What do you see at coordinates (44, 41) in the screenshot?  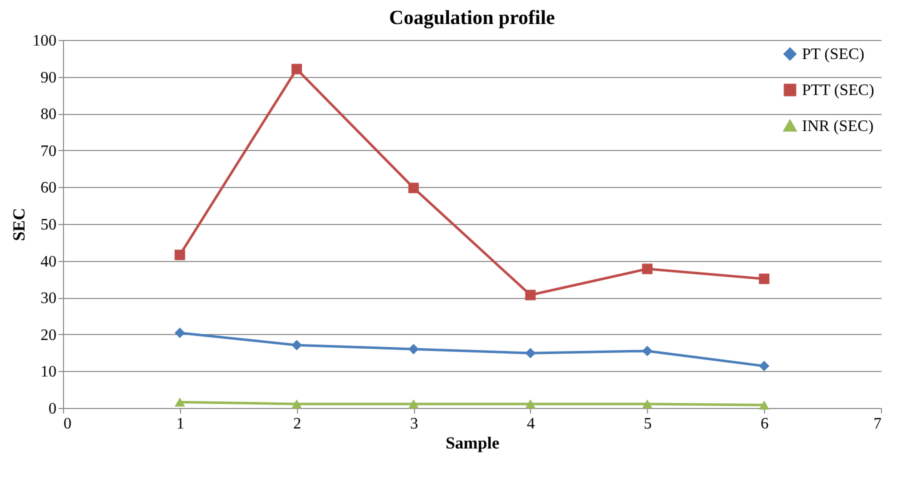 I see `y-tick-label: 100` at bounding box center [44, 41].